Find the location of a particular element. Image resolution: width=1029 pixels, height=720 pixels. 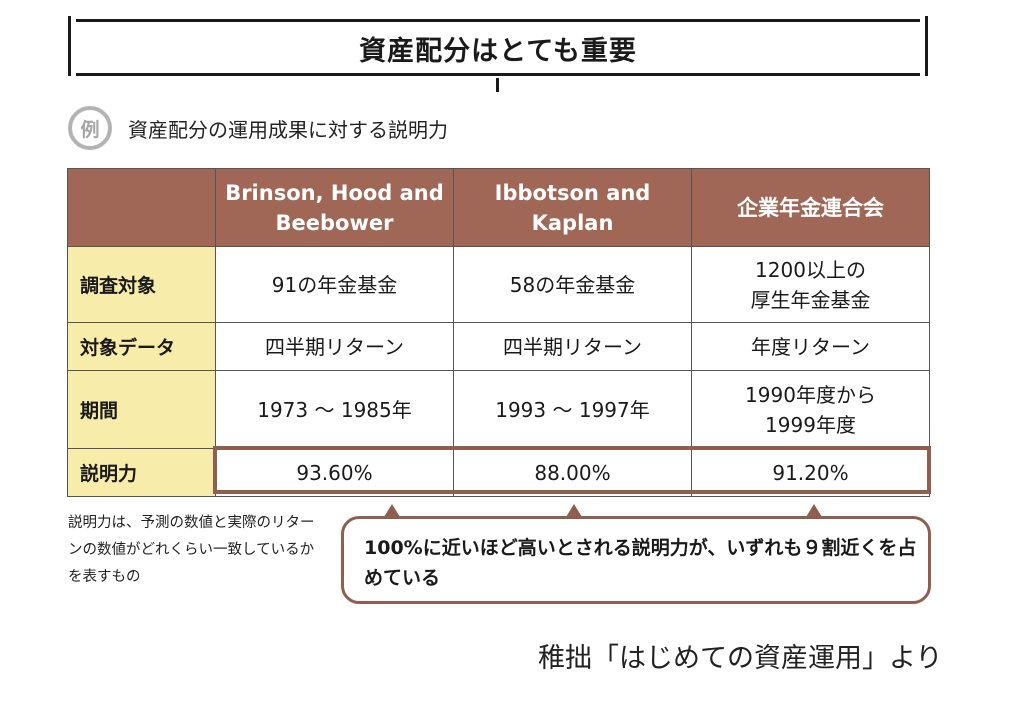

title-frame-stem is located at coordinates (497, 85).